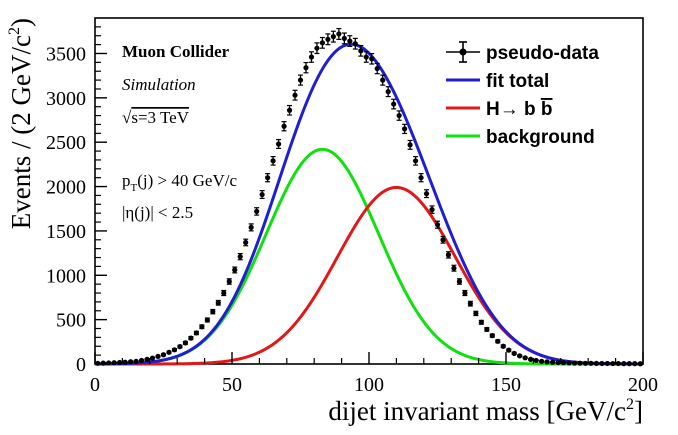  What do you see at coordinates (95, 385) in the screenshot?
I see `x-tick-label: 0` at bounding box center [95, 385].